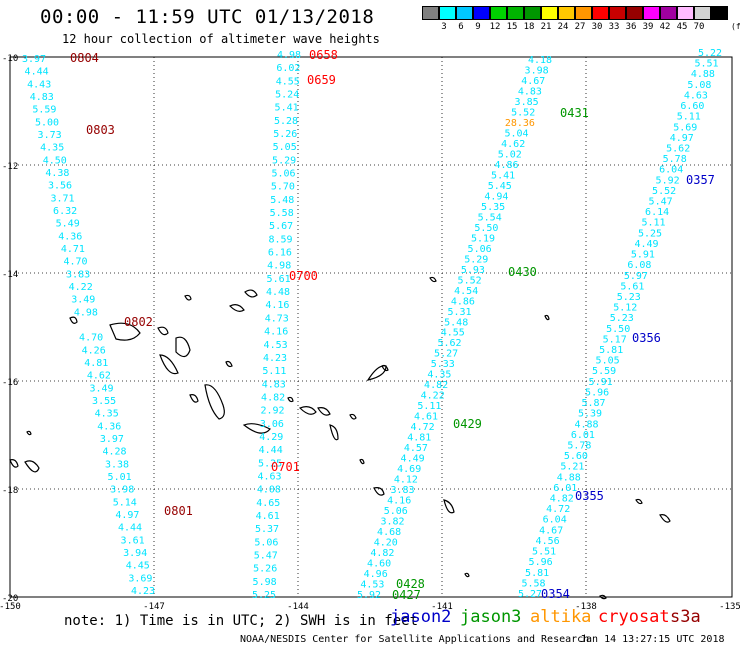 The image size is (740, 650). I want to click on track-time-label: 0700, so click(303, 276).